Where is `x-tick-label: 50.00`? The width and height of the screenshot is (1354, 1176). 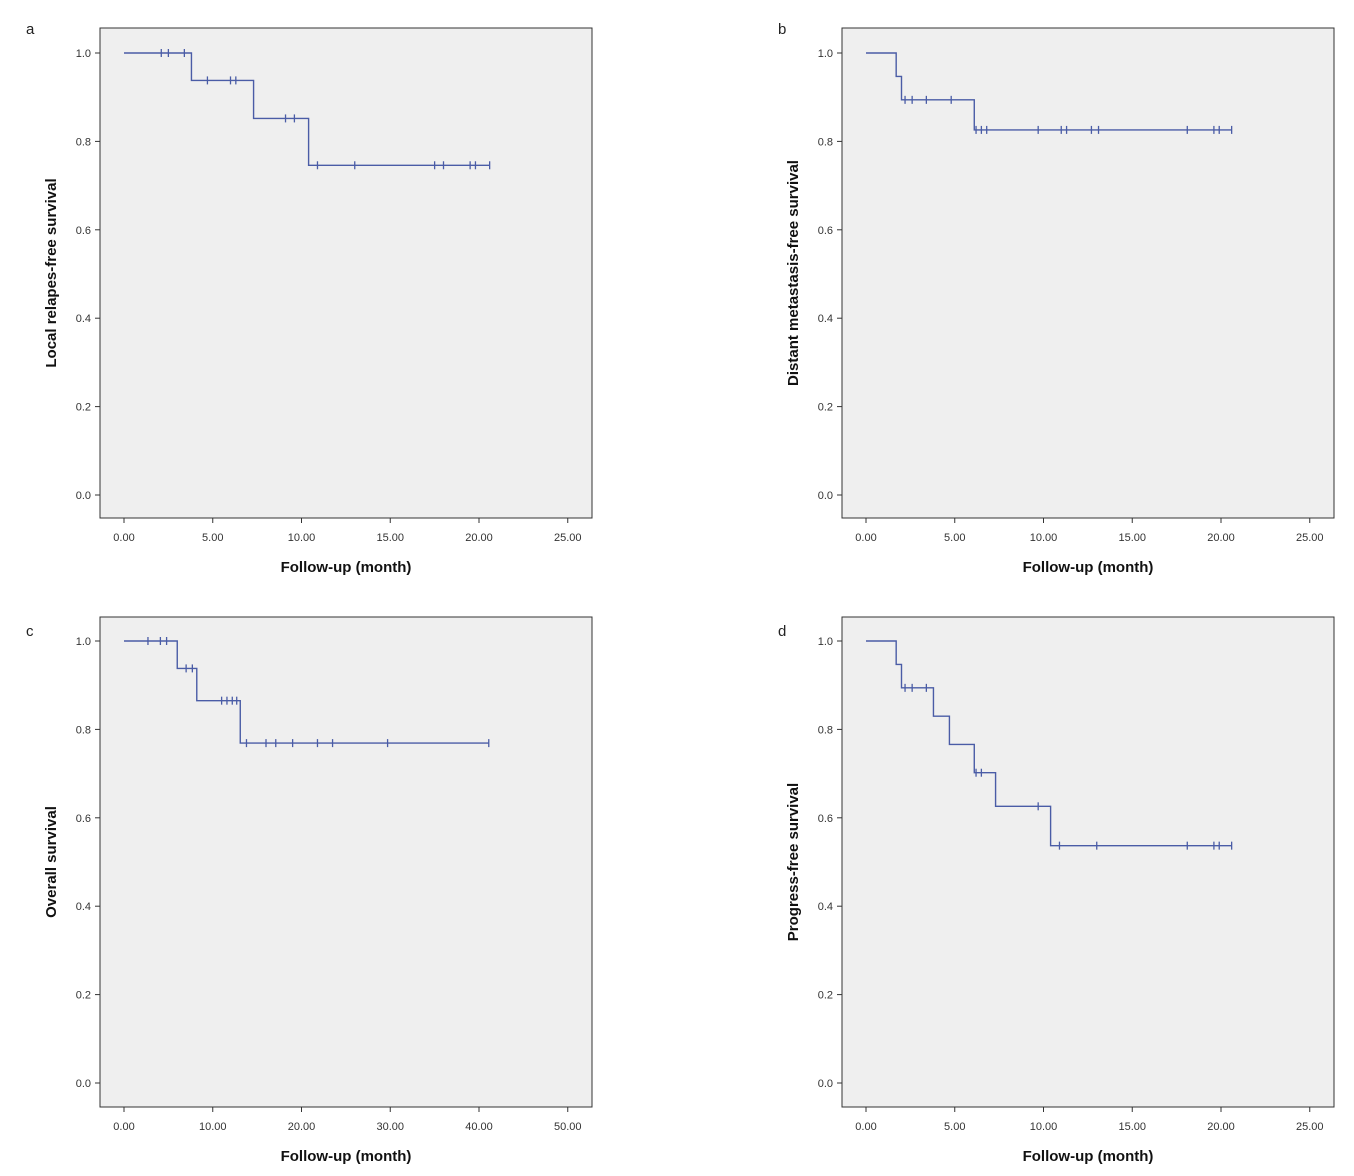
x-tick-label: 50.00 is located at coordinates (568, 1127).